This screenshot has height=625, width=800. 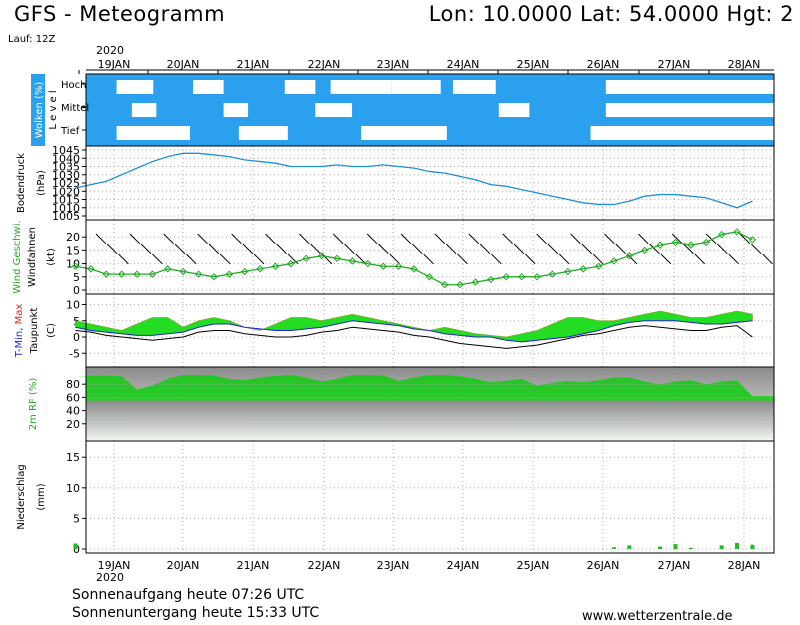 I want to click on date-label-bottom: 26JAN, so click(x=603, y=565).